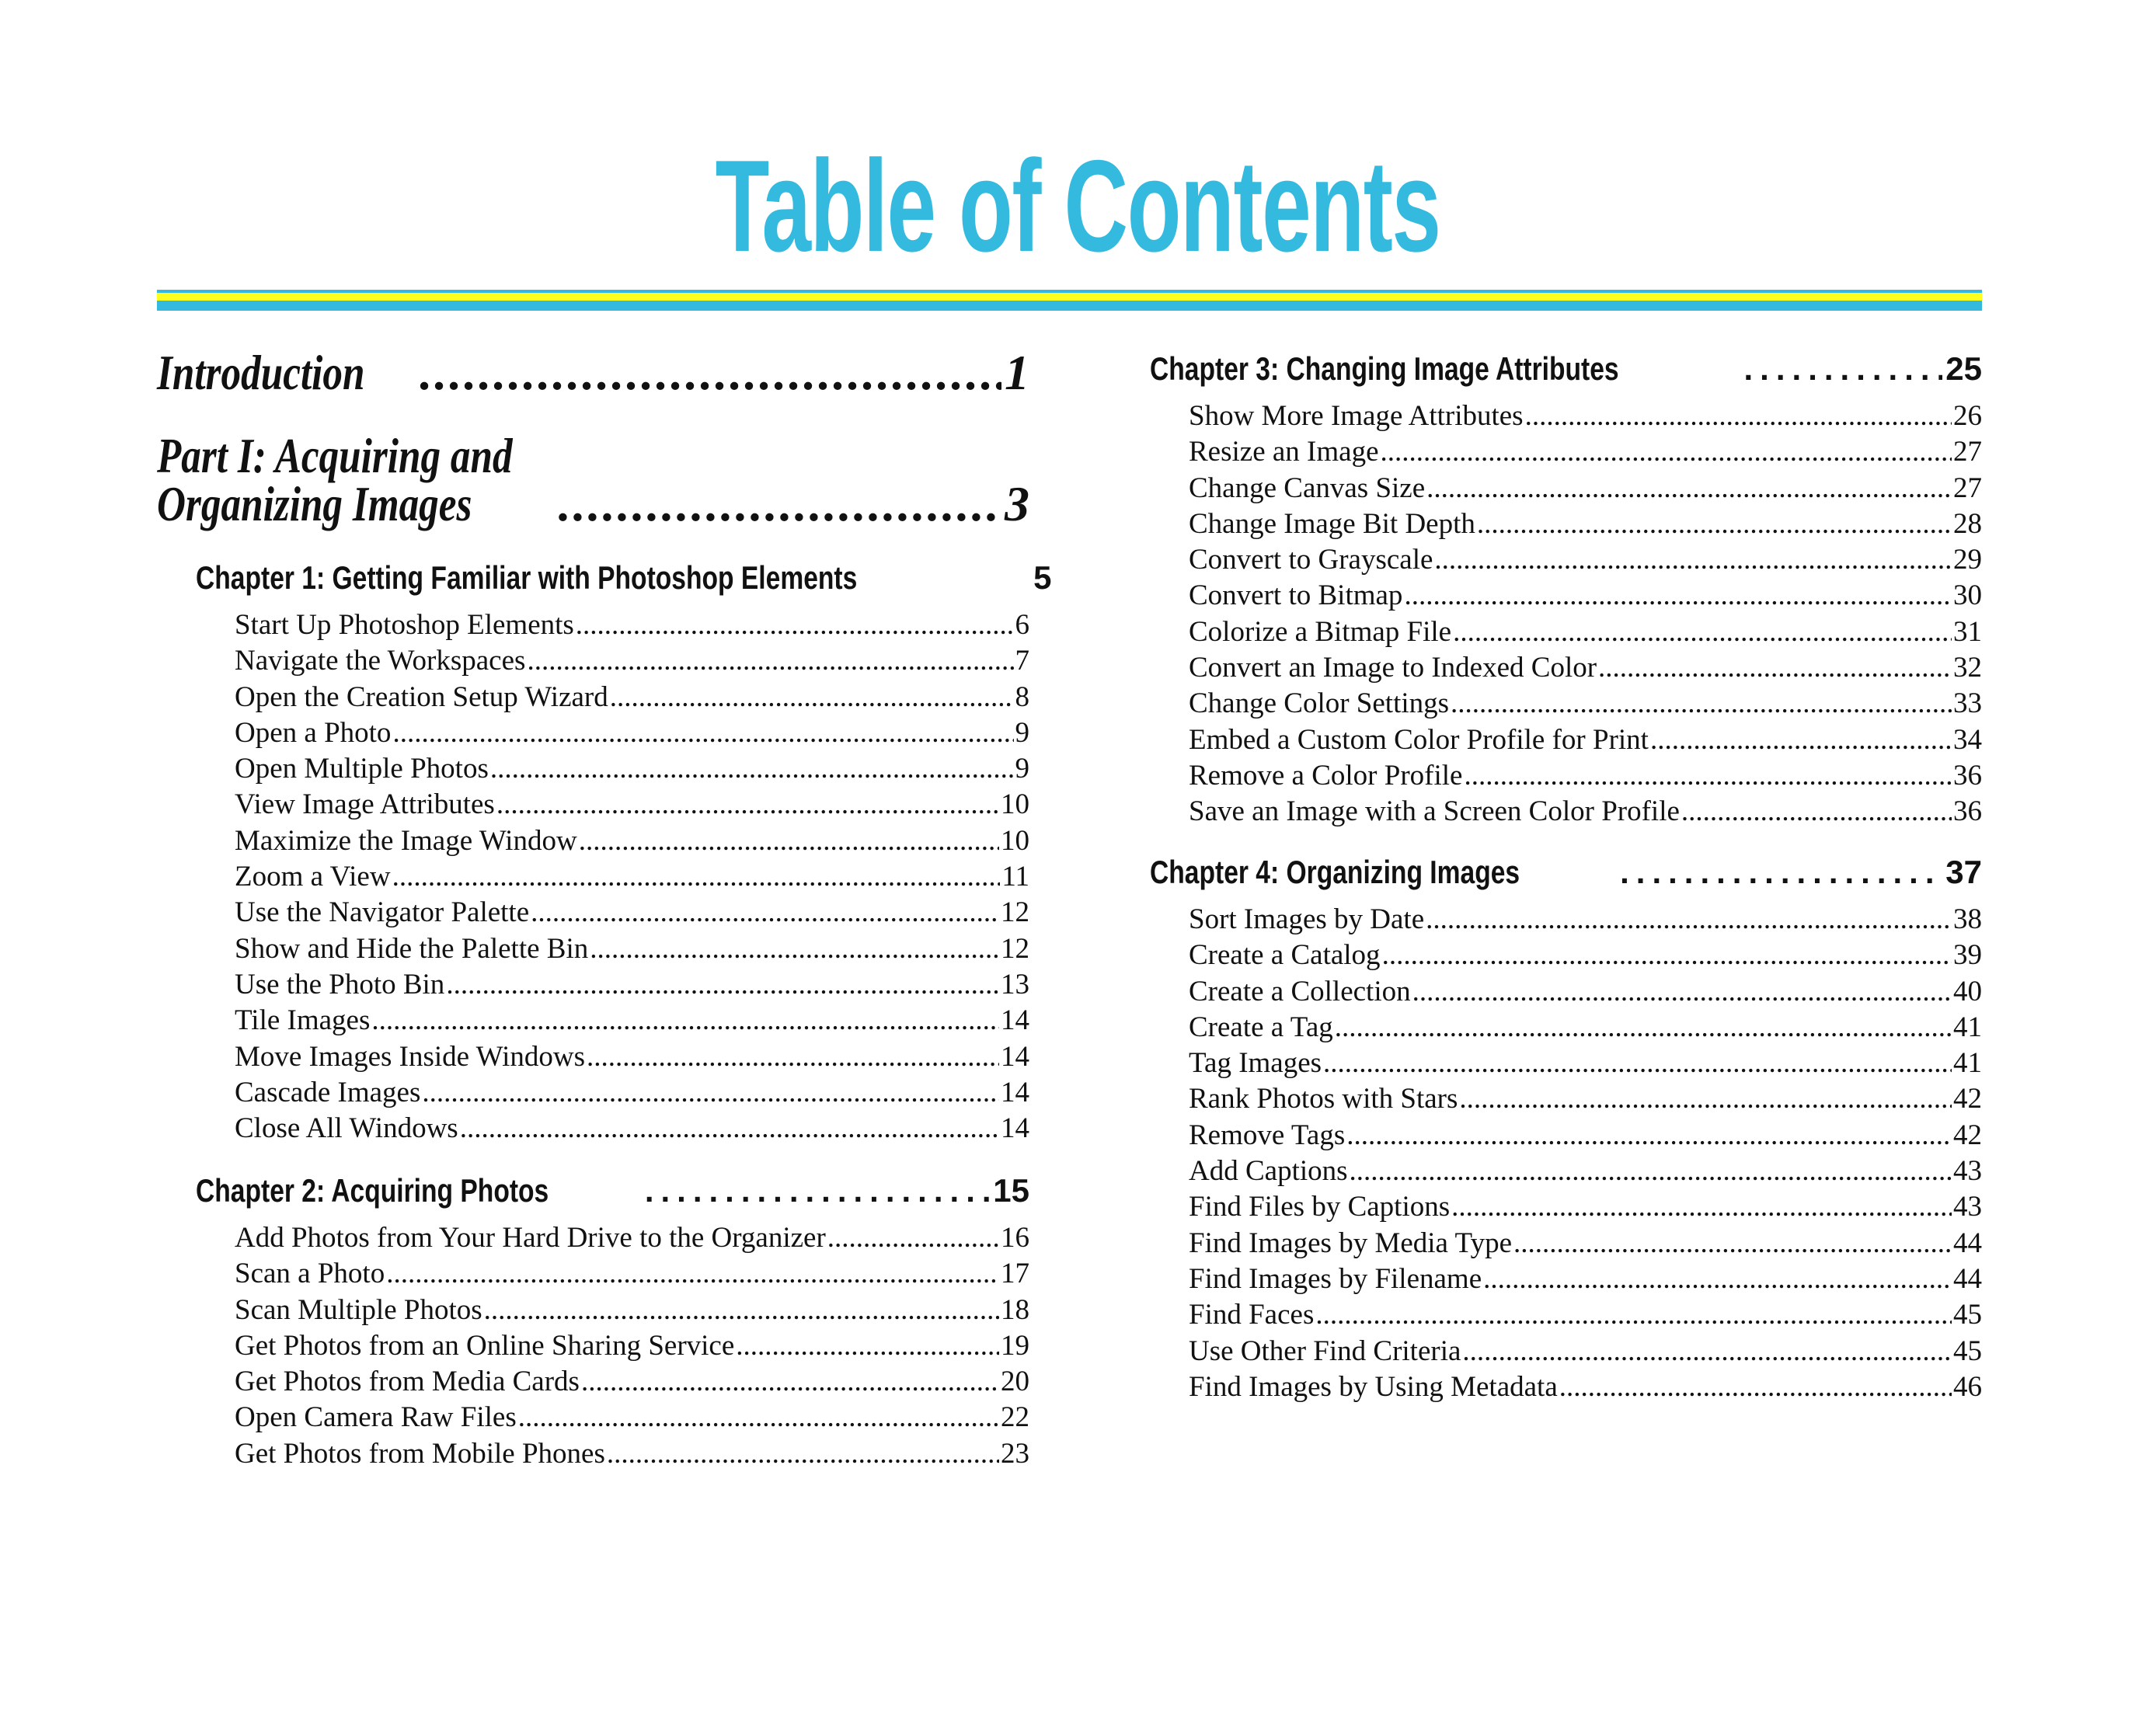 The image size is (2156, 1719). I want to click on toc-item: Rank Photos with Stars 42, so click(1585, 1099).